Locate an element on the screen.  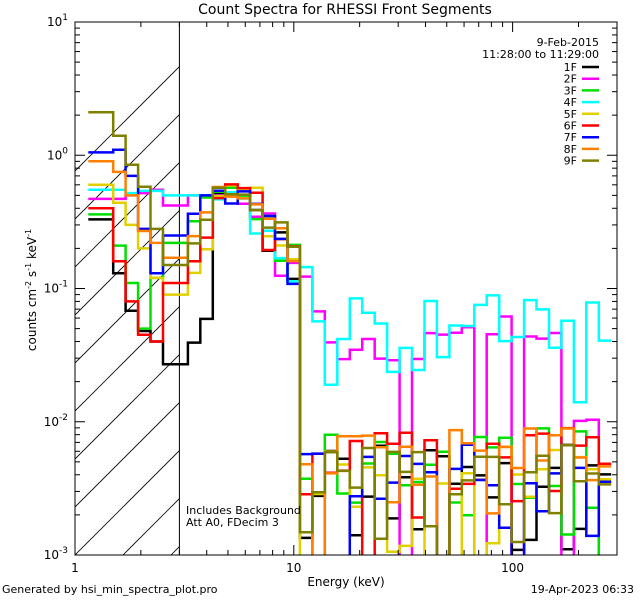
chart-title: Count Spectra for RHESSI Front Segments is located at coordinates (345, 10).